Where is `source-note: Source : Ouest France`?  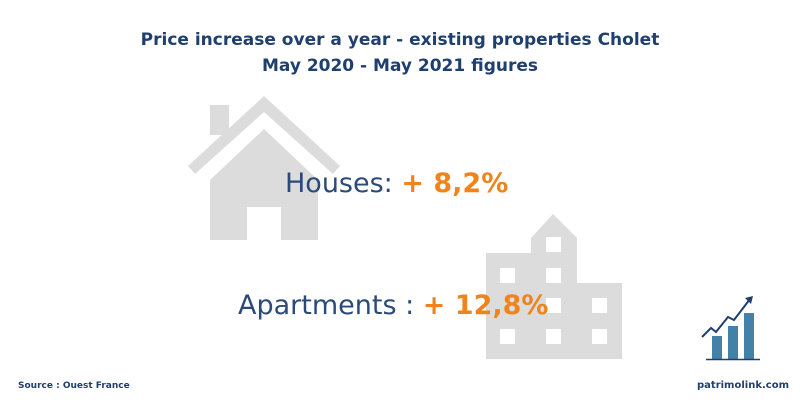
source-note: Source : Ouest France is located at coordinates (74, 386).